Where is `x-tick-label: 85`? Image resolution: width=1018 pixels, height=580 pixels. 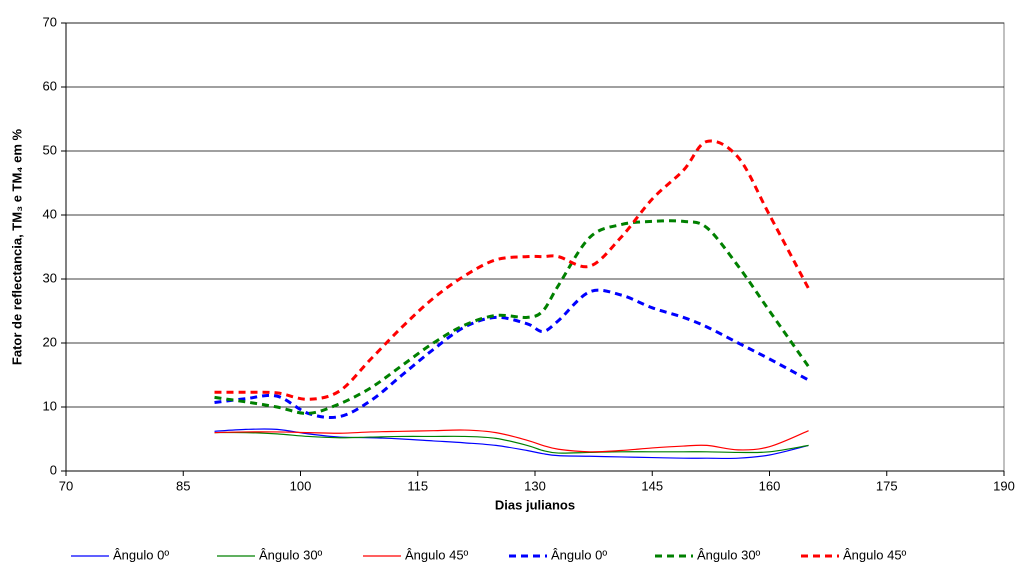 x-tick-label: 85 is located at coordinates (183, 485).